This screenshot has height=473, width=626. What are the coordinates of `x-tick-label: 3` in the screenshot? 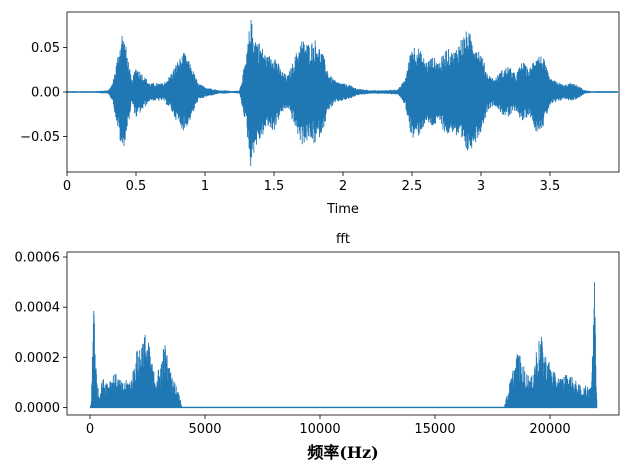 It's located at (481, 186).